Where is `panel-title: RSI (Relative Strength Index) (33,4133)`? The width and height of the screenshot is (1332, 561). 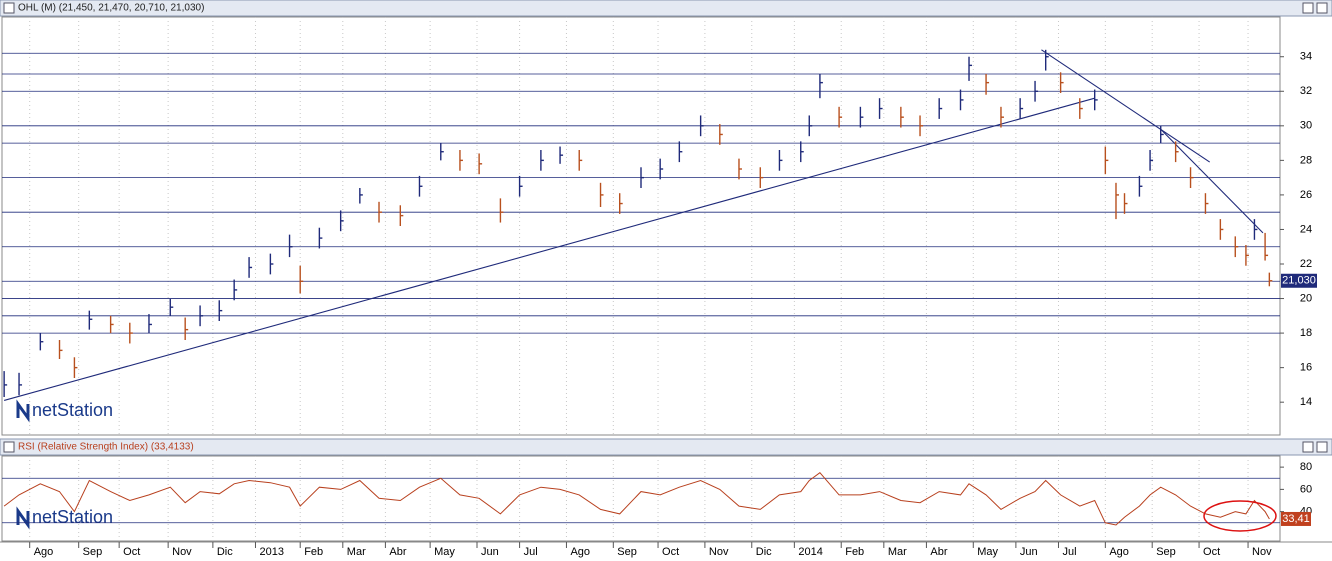
panel-title: RSI (Relative Strength Index) (33,4133) is located at coordinates (106, 447).